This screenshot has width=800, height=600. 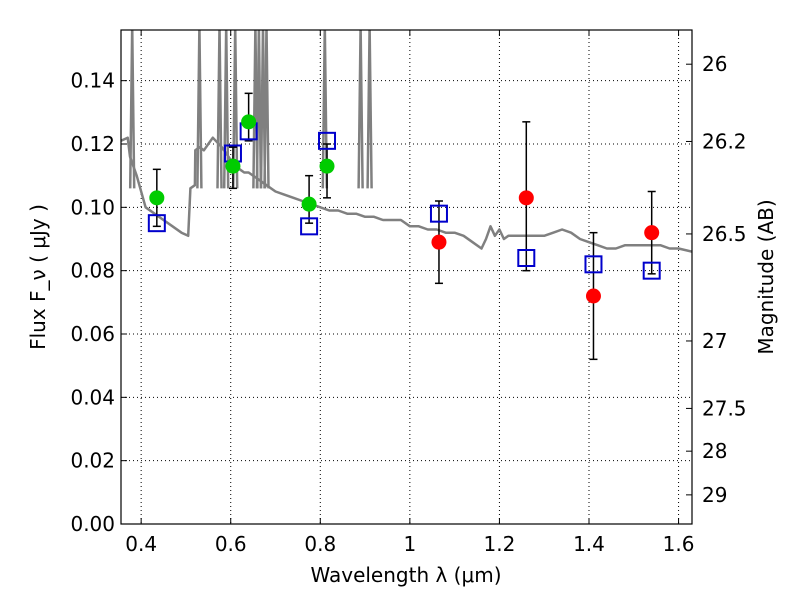 What do you see at coordinates (724, 234) in the screenshot?
I see `right-tick-label: 26.5` at bounding box center [724, 234].